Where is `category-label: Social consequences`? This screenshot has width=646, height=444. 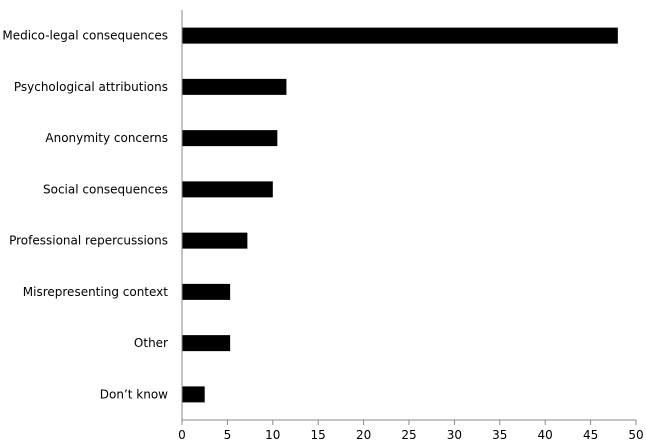 category-label: Social consequences is located at coordinates (105, 189).